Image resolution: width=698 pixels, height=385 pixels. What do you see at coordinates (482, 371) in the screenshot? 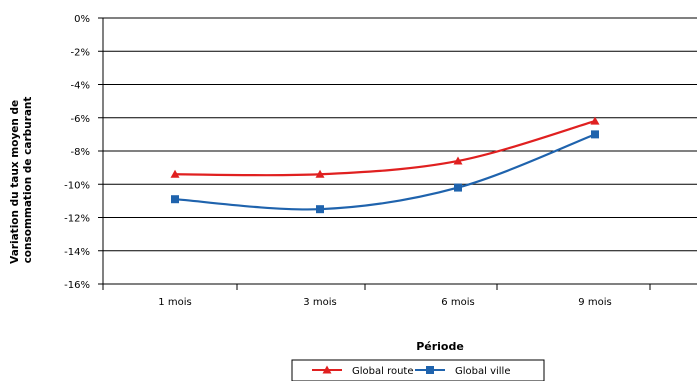
I see `legend-label: Global ville` at bounding box center [482, 371].